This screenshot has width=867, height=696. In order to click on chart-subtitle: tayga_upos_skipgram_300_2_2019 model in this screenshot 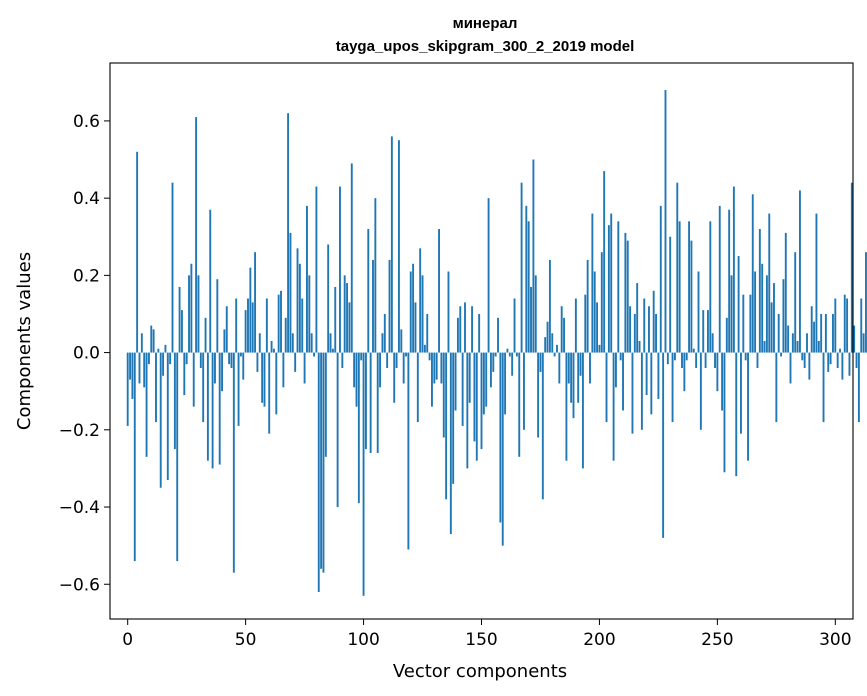, I will do `click(485, 46)`.